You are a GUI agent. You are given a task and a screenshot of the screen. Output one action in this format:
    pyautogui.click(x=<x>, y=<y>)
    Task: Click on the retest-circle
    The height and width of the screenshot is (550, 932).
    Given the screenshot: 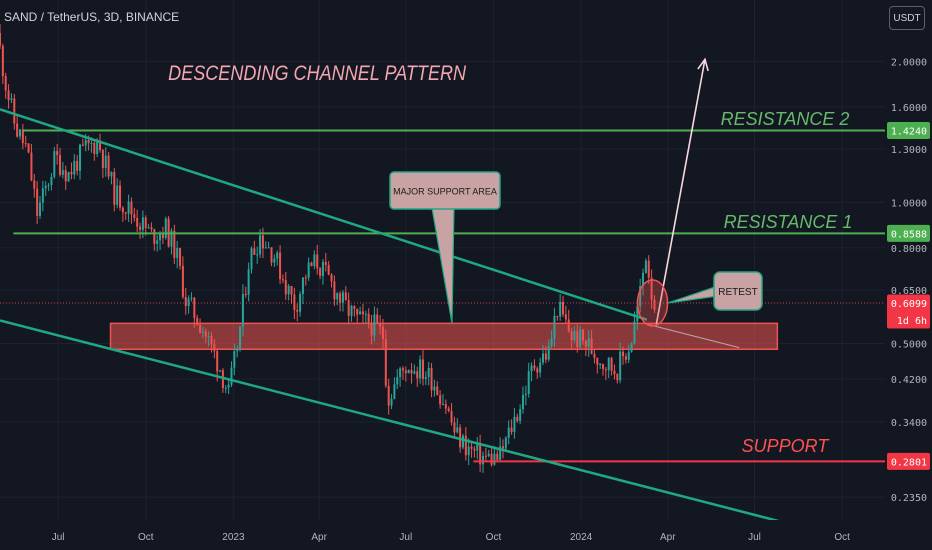 What is the action you would take?
    pyautogui.click(x=652, y=303)
    